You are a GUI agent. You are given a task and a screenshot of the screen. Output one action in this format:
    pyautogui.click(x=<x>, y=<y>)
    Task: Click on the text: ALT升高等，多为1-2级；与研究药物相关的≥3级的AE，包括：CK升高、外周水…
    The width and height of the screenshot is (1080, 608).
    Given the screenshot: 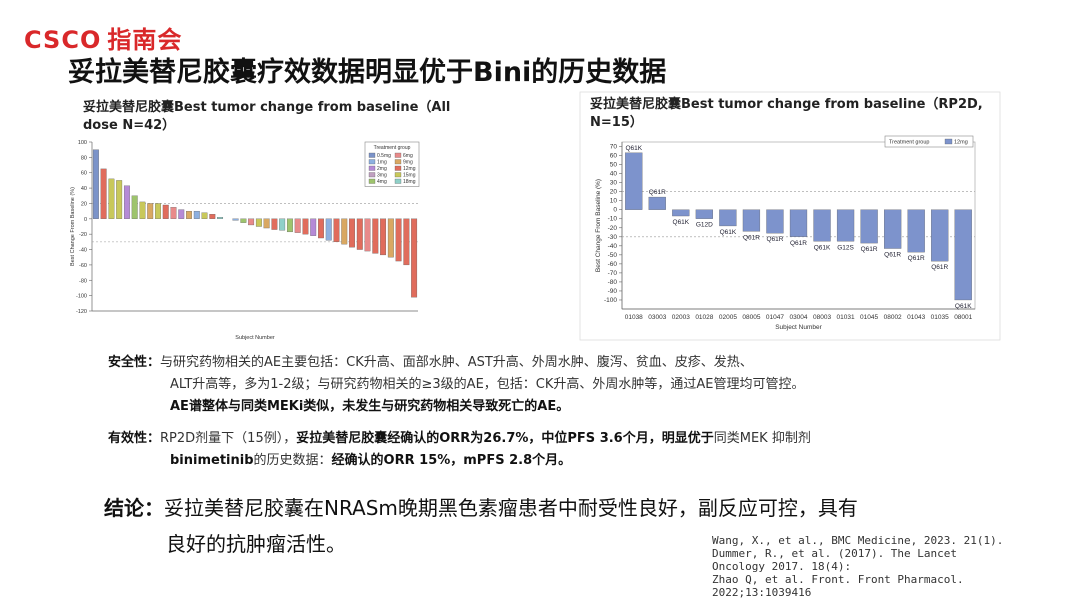 What is the action you would take?
    pyautogui.click(x=487, y=384)
    